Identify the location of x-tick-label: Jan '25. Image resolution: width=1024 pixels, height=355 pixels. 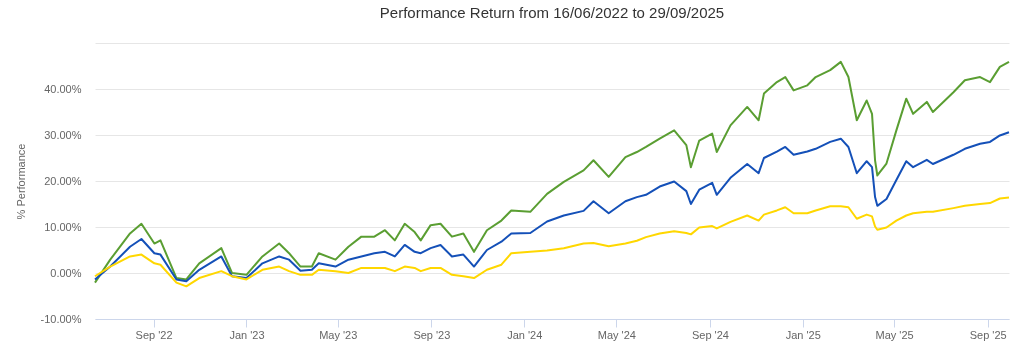
(803, 334).